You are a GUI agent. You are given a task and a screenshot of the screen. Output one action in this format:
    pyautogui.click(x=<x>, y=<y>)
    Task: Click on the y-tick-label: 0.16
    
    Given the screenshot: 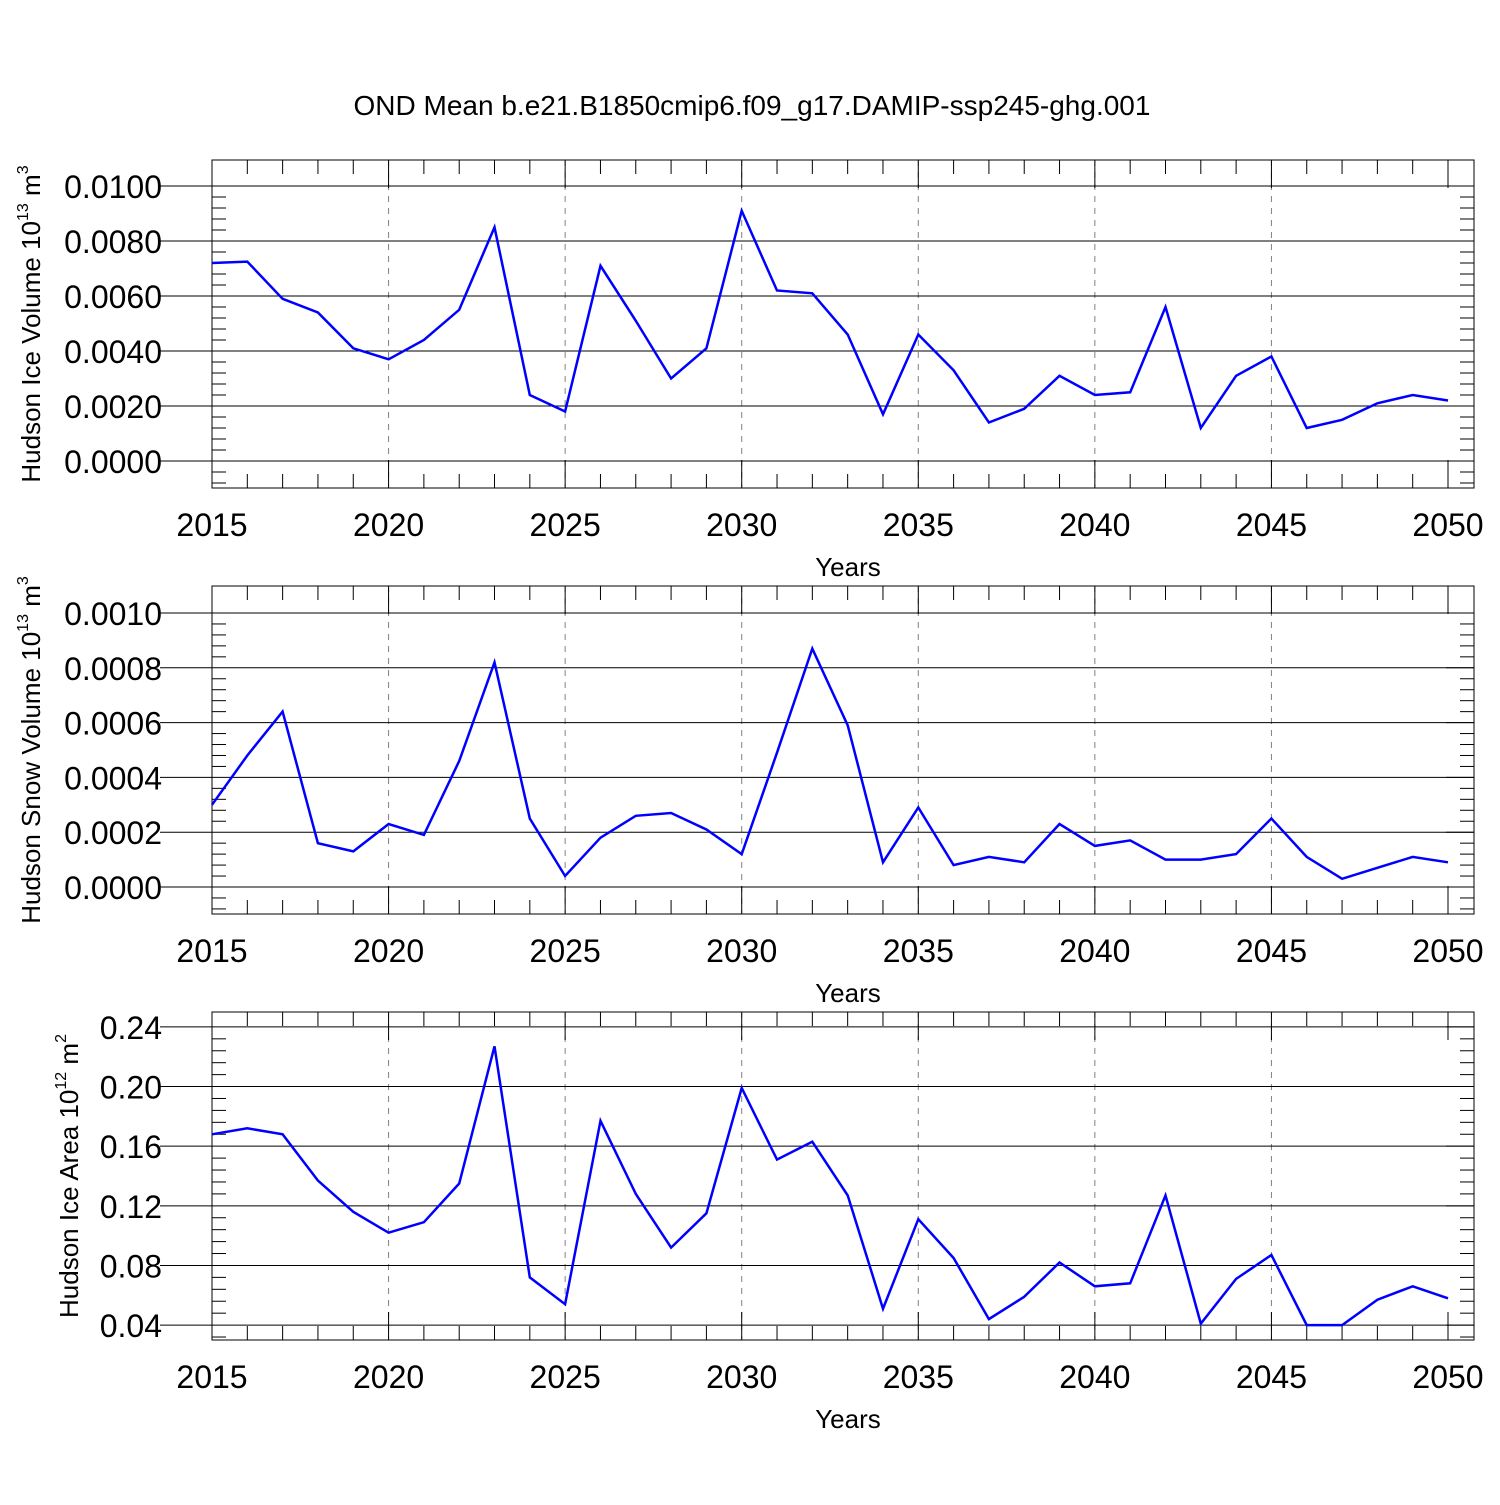 What is the action you would take?
    pyautogui.click(x=131, y=1147)
    